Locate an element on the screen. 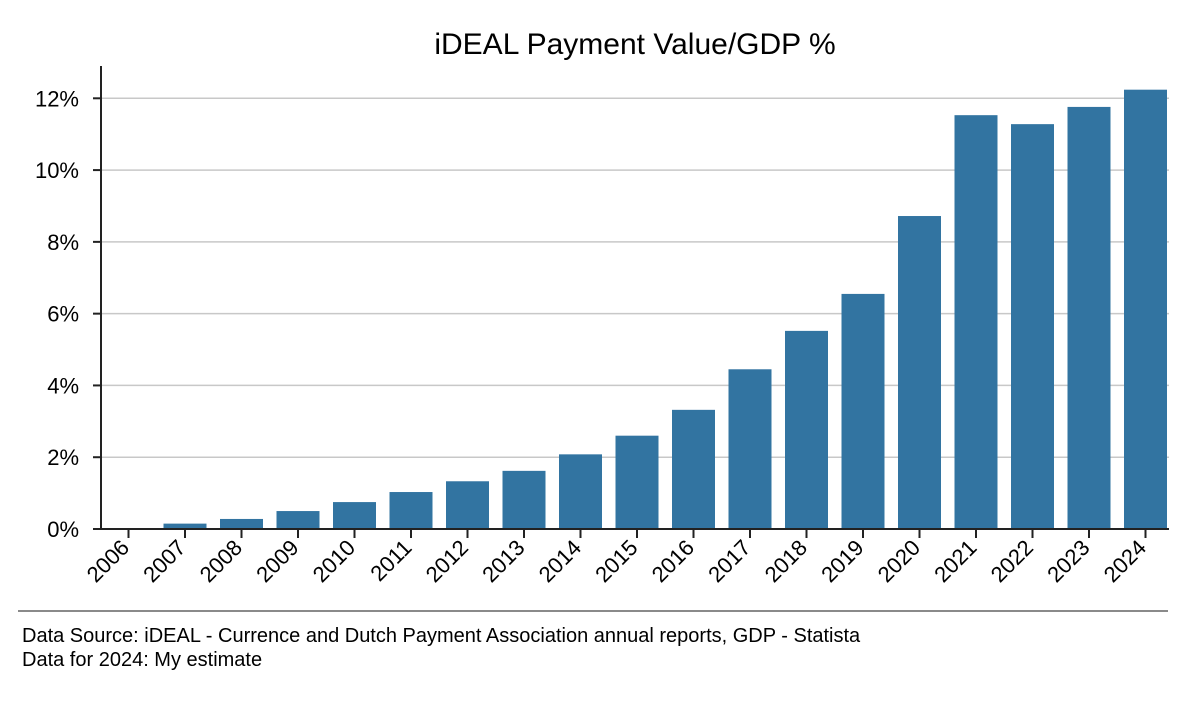 Image resolution: width=1200 pixels, height=720 pixels. bar-2023 is located at coordinates (1089, 317).